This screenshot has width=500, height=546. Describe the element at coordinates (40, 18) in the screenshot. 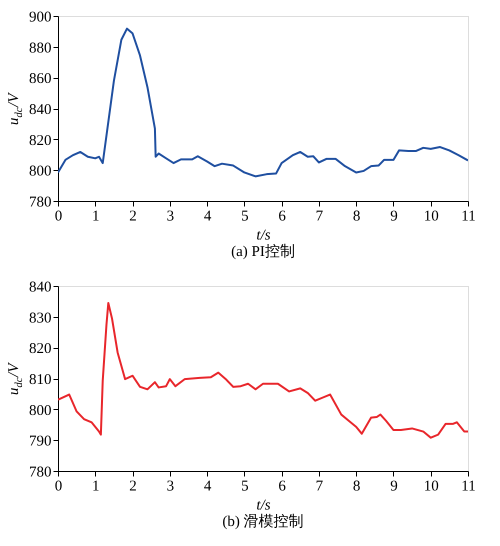

I see `y-tick-label: 900` at that location.